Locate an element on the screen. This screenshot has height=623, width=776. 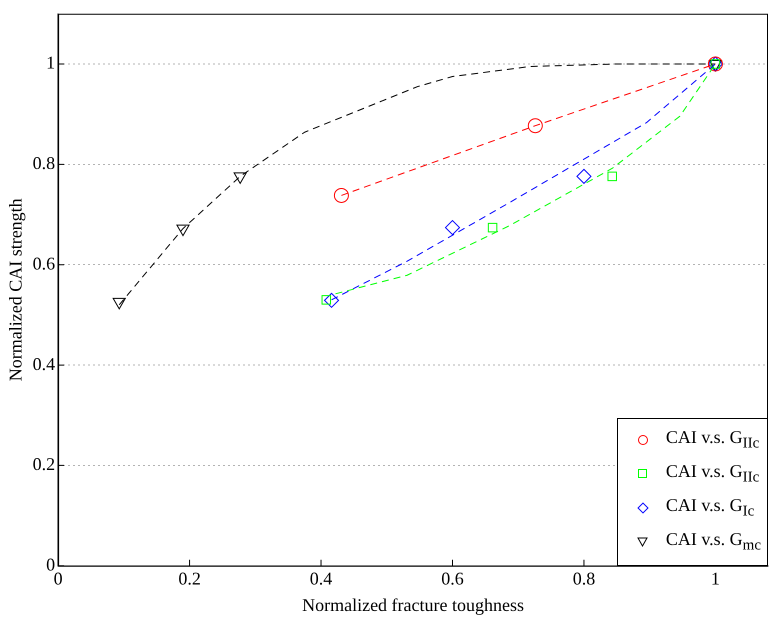
legend-label: CAI v.s. G$_{mc}$ is located at coordinates (713, 542).